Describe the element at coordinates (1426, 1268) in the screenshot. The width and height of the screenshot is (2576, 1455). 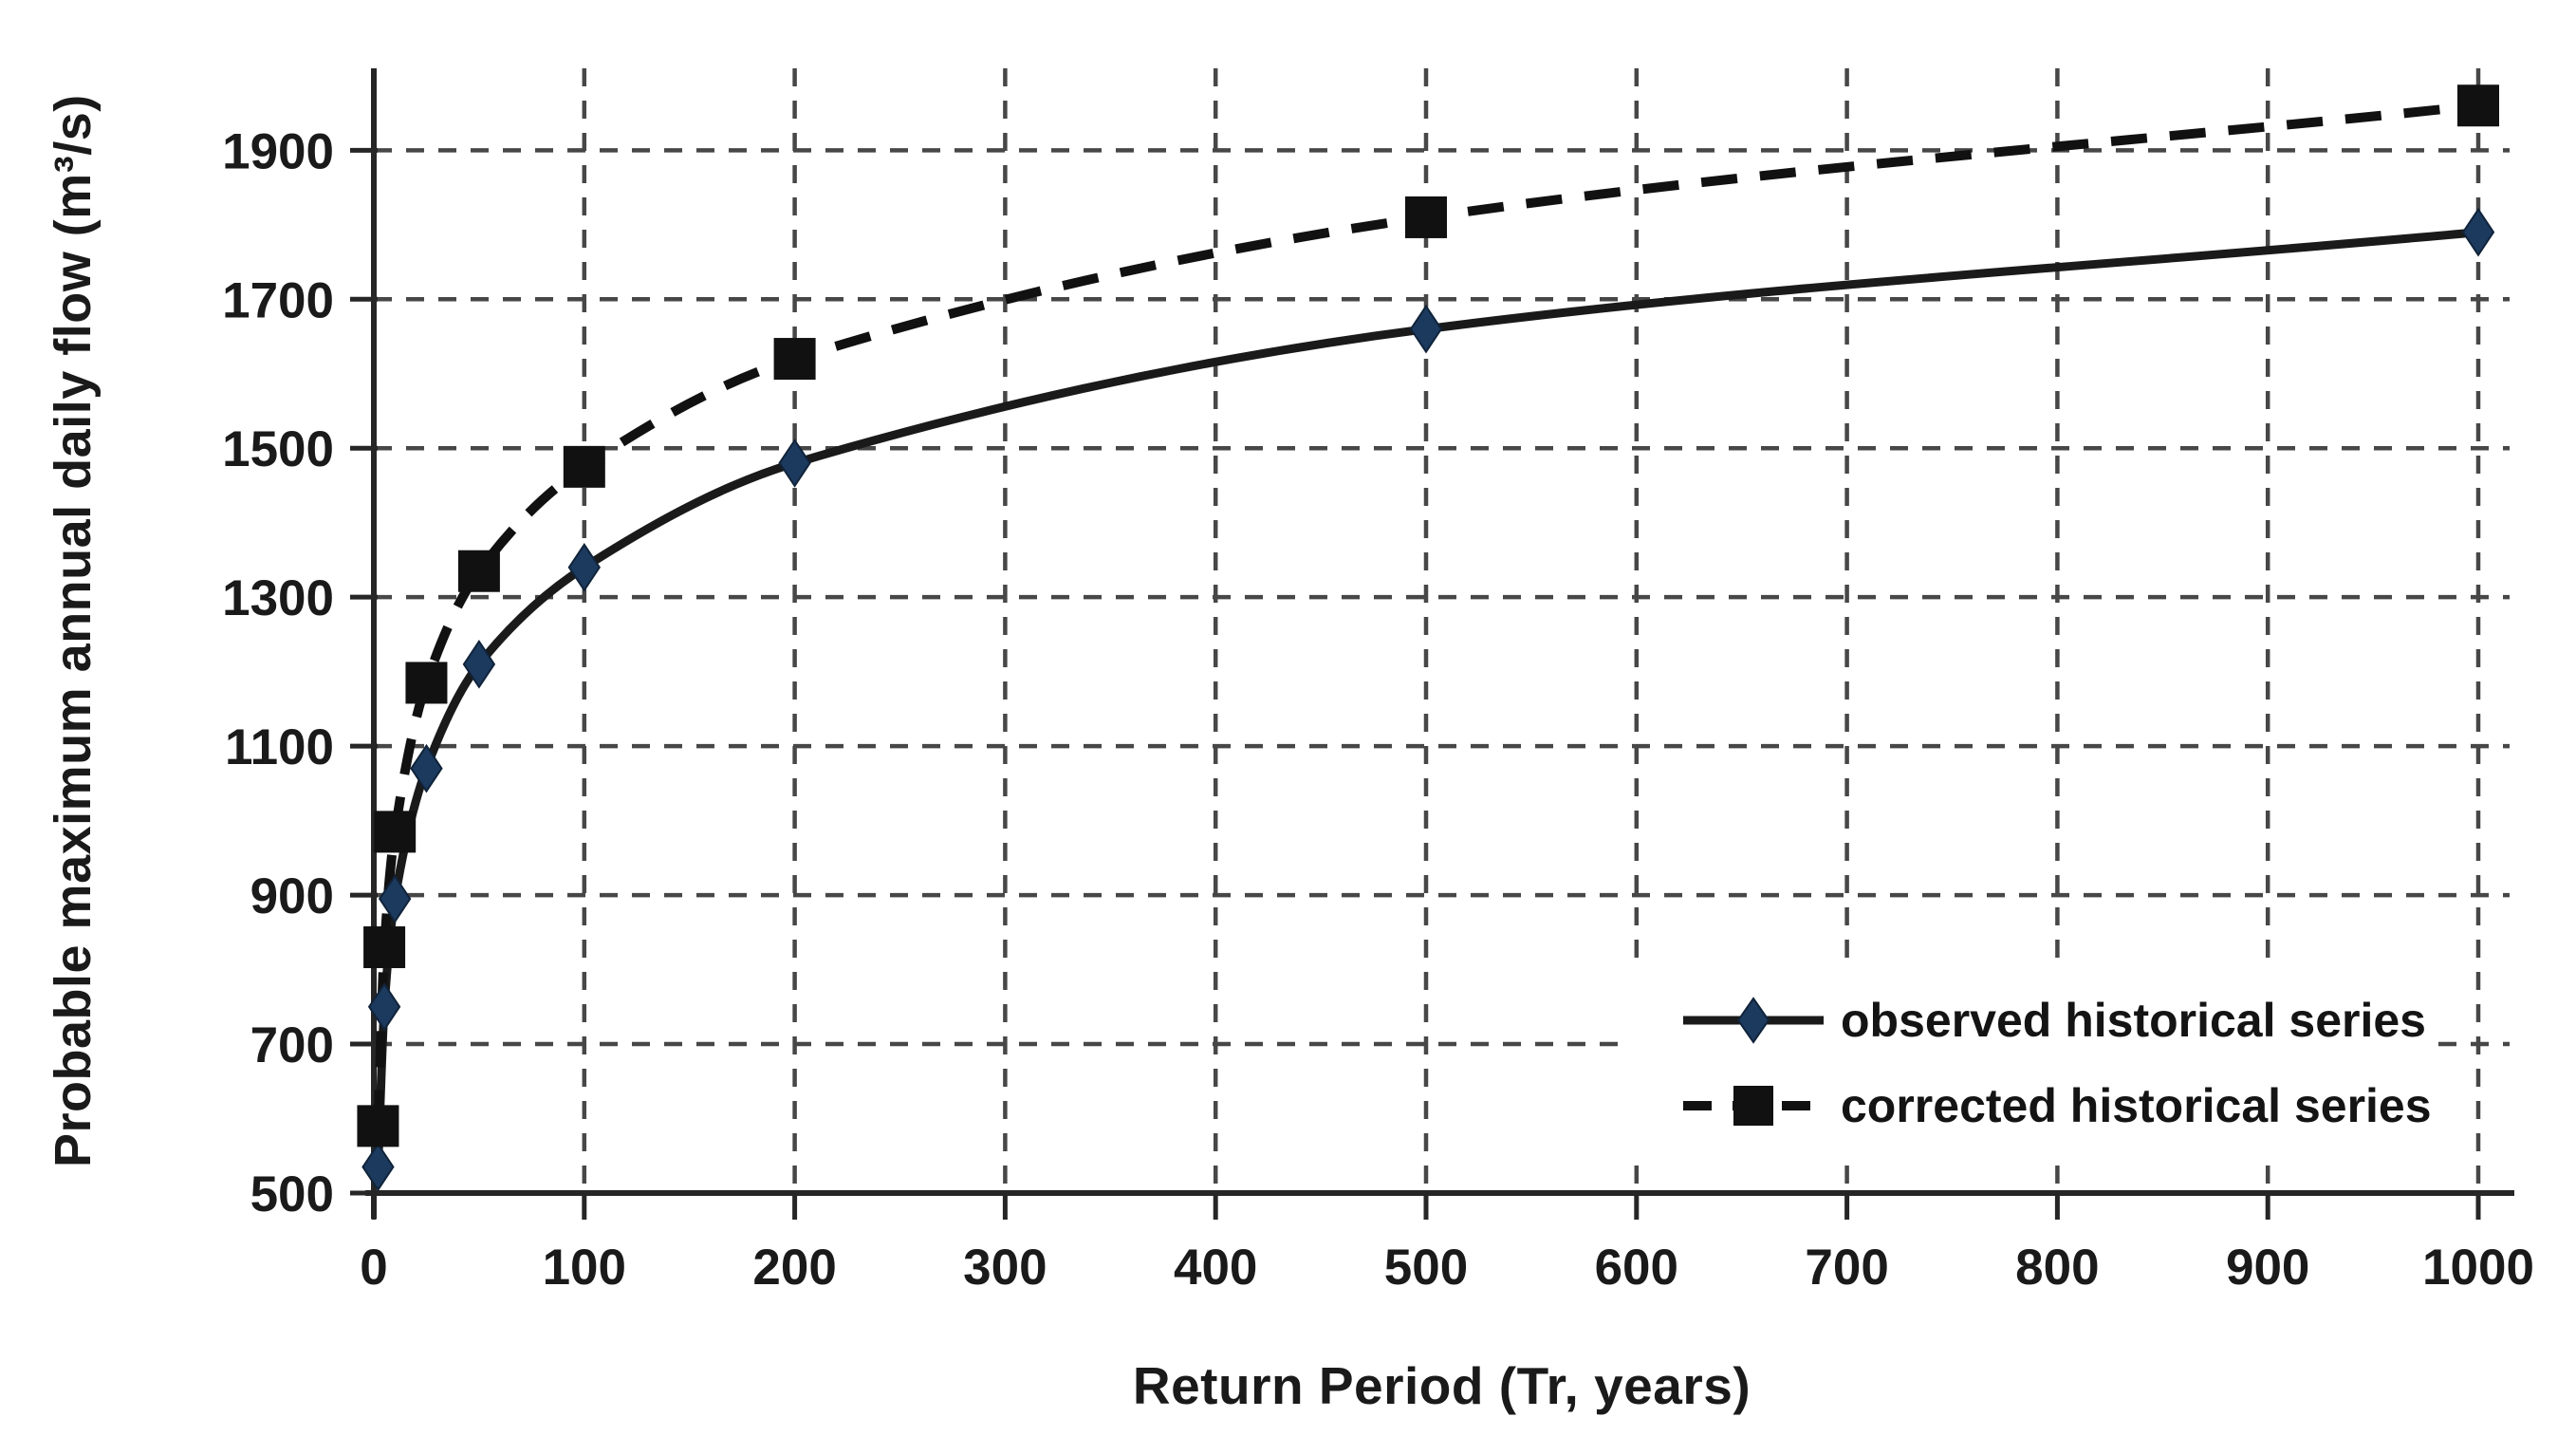
I see `x-tick-label: 500` at that location.